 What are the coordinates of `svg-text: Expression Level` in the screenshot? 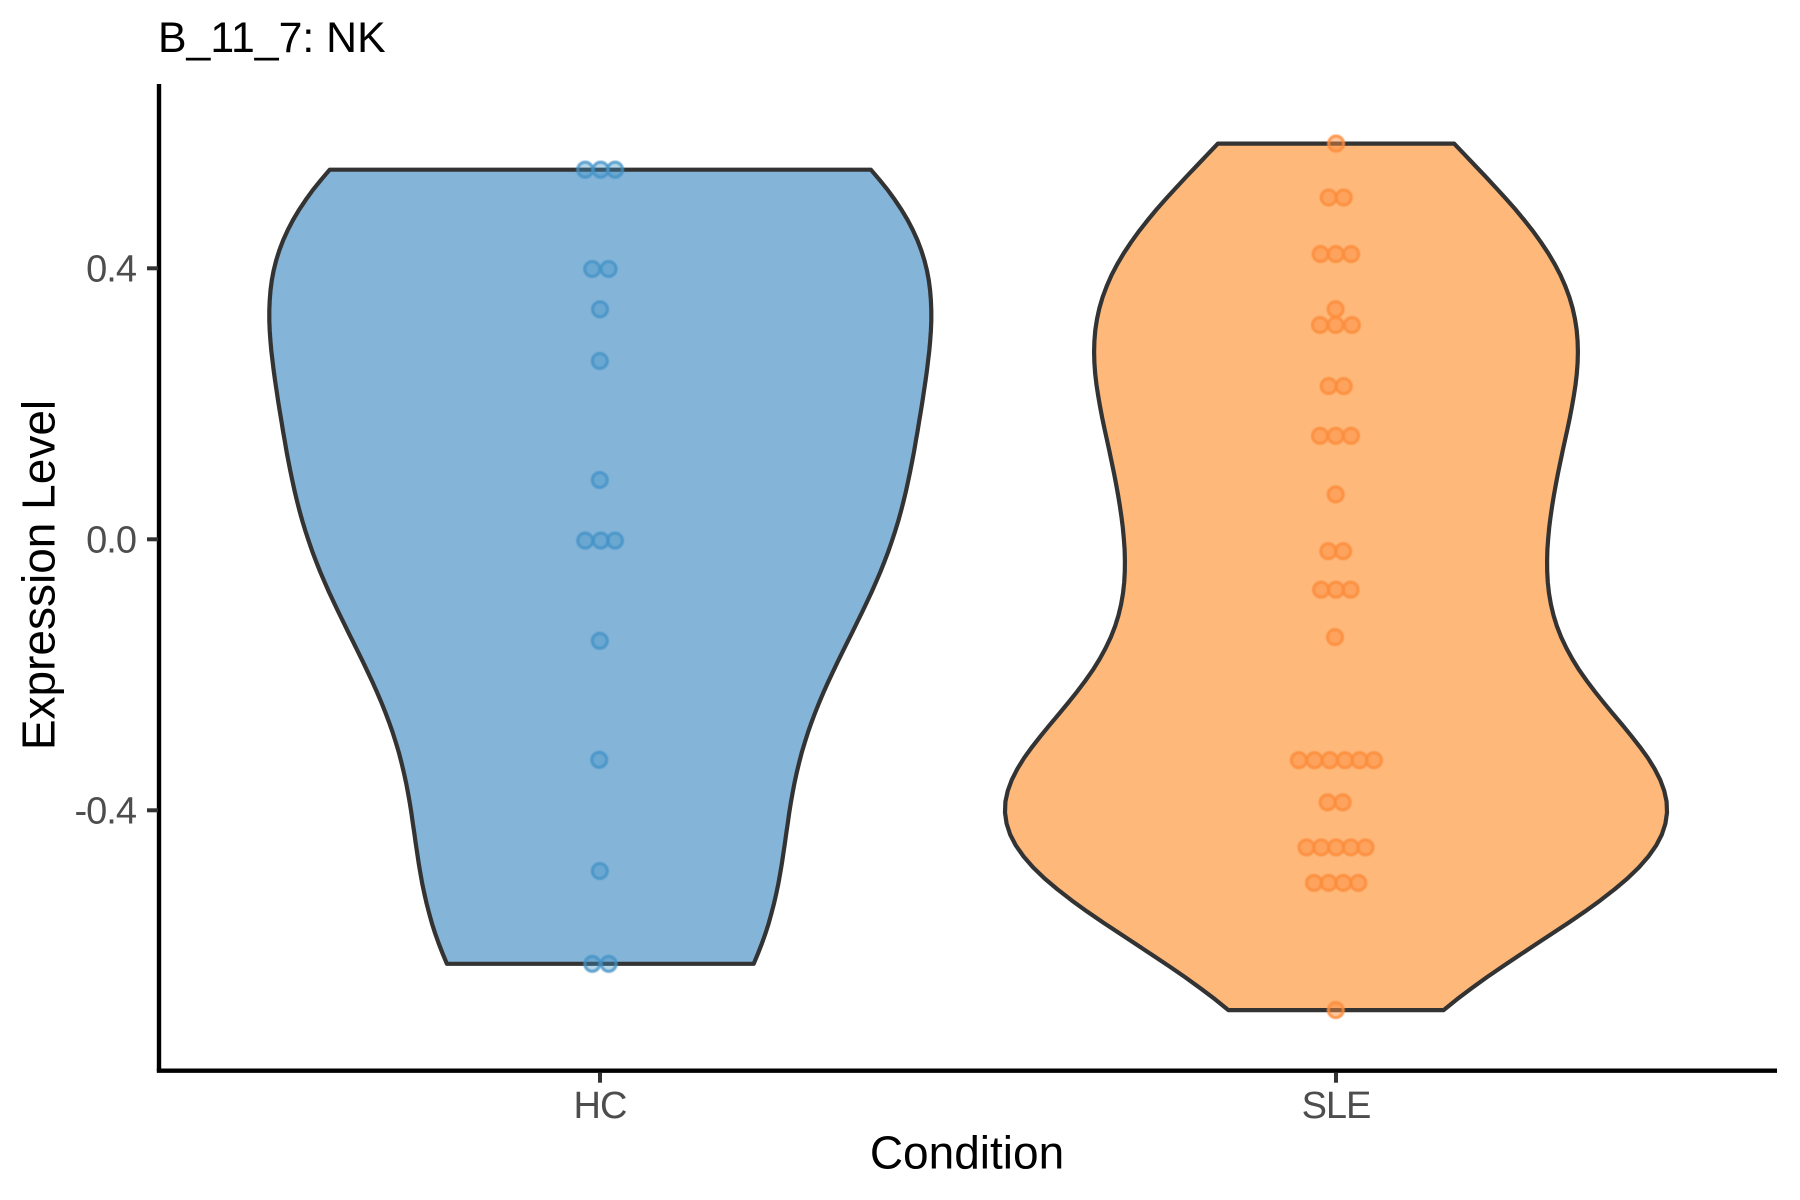 It's located at (39, 575).